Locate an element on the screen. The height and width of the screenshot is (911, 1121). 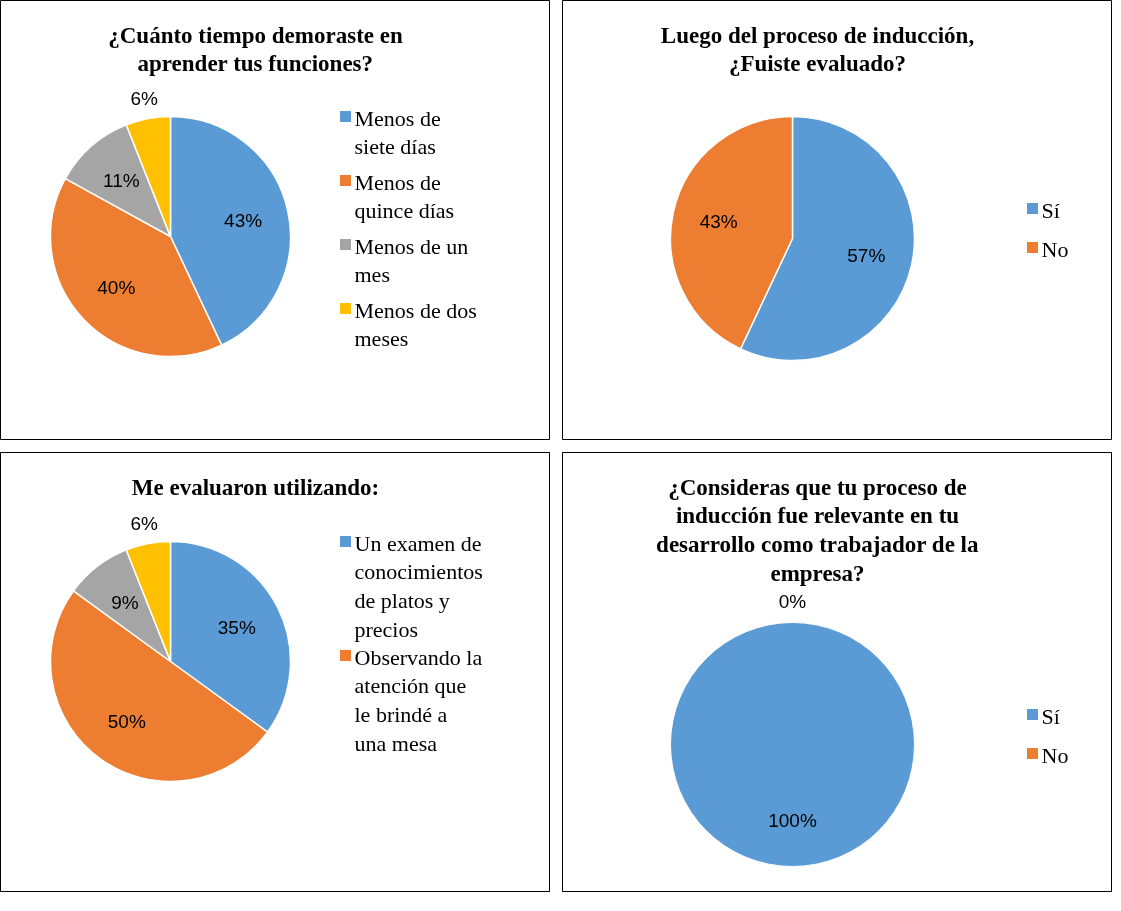
legend-label: Menos de un mes is located at coordinates (411, 260).